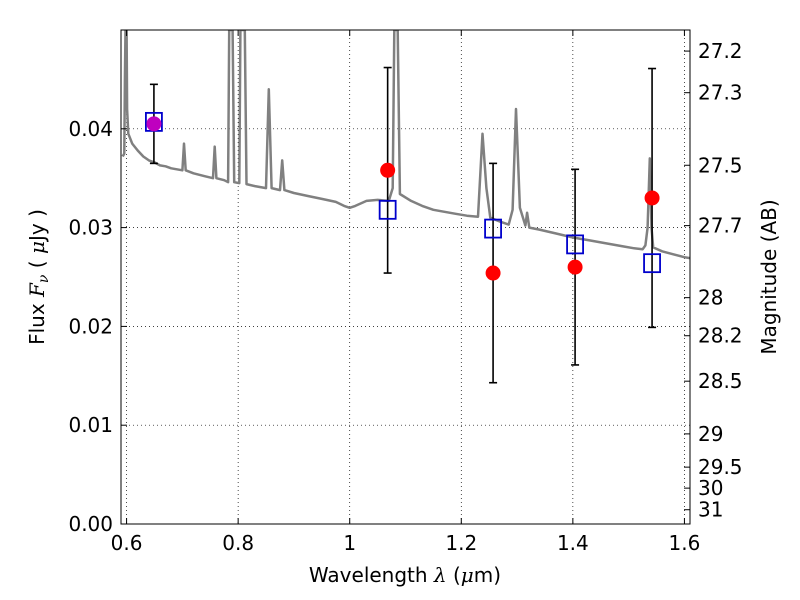 Image resolution: width=800 pixels, height=600 pixels. Describe the element at coordinates (720, 381) in the screenshot. I see `y2-tick-label: 28.5` at that location.